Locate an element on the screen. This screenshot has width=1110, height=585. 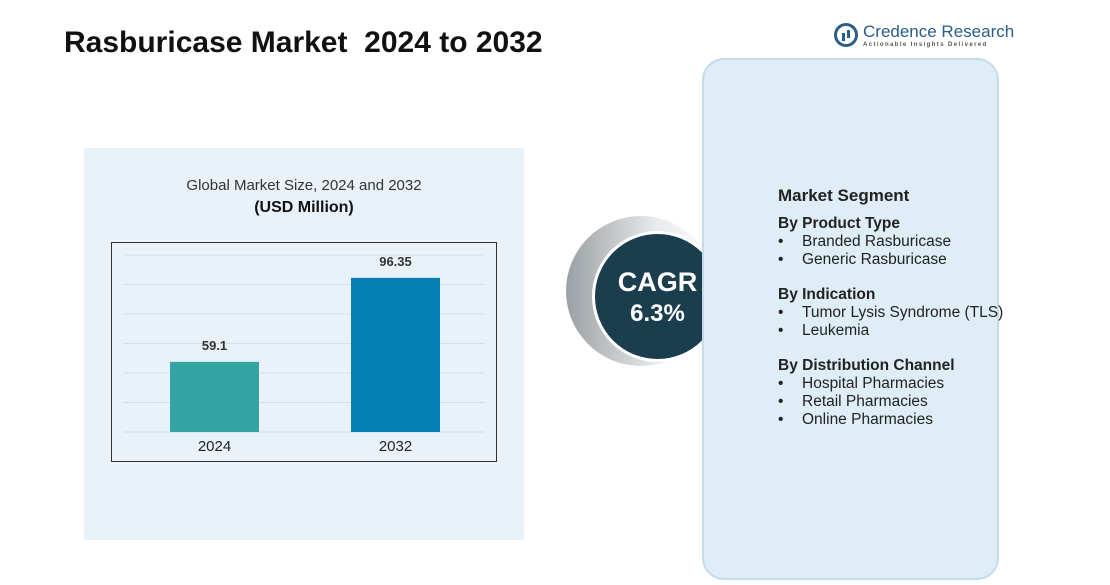
cagr-label: CAGR is located at coordinates (657, 282).